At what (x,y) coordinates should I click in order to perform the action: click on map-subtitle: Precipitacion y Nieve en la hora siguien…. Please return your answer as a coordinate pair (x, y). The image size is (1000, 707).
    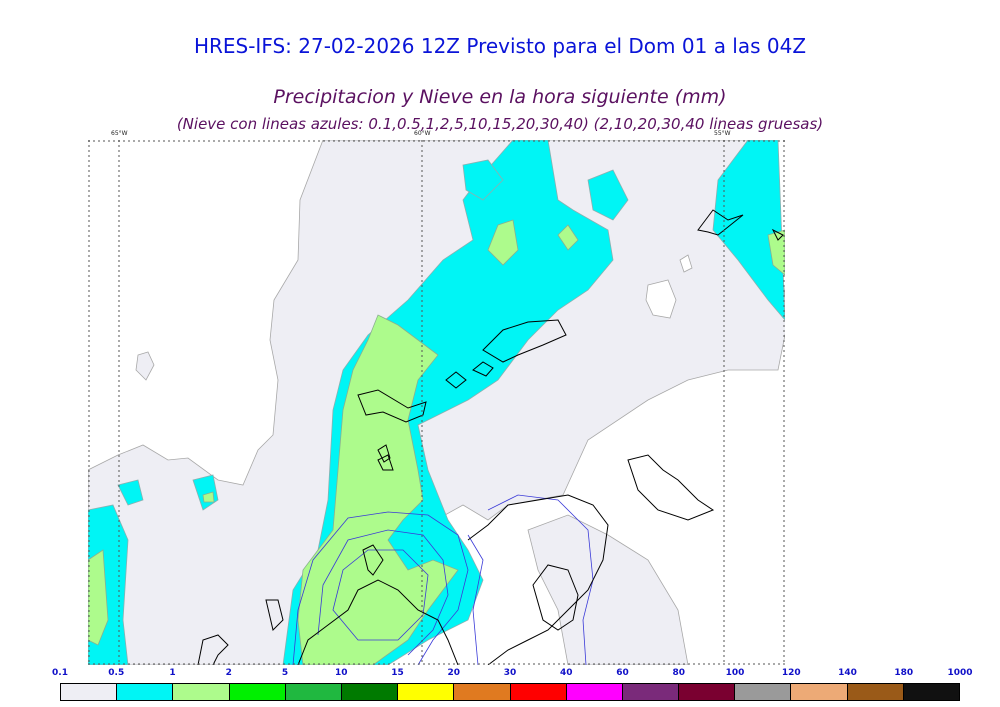
    Looking at the image, I should click on (500, 97).